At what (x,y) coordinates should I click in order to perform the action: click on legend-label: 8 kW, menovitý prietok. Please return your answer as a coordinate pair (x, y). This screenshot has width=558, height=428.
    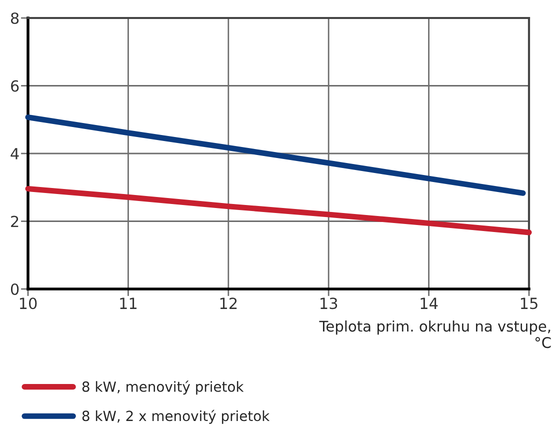
    Looking at the image, I should click on (163, 387).